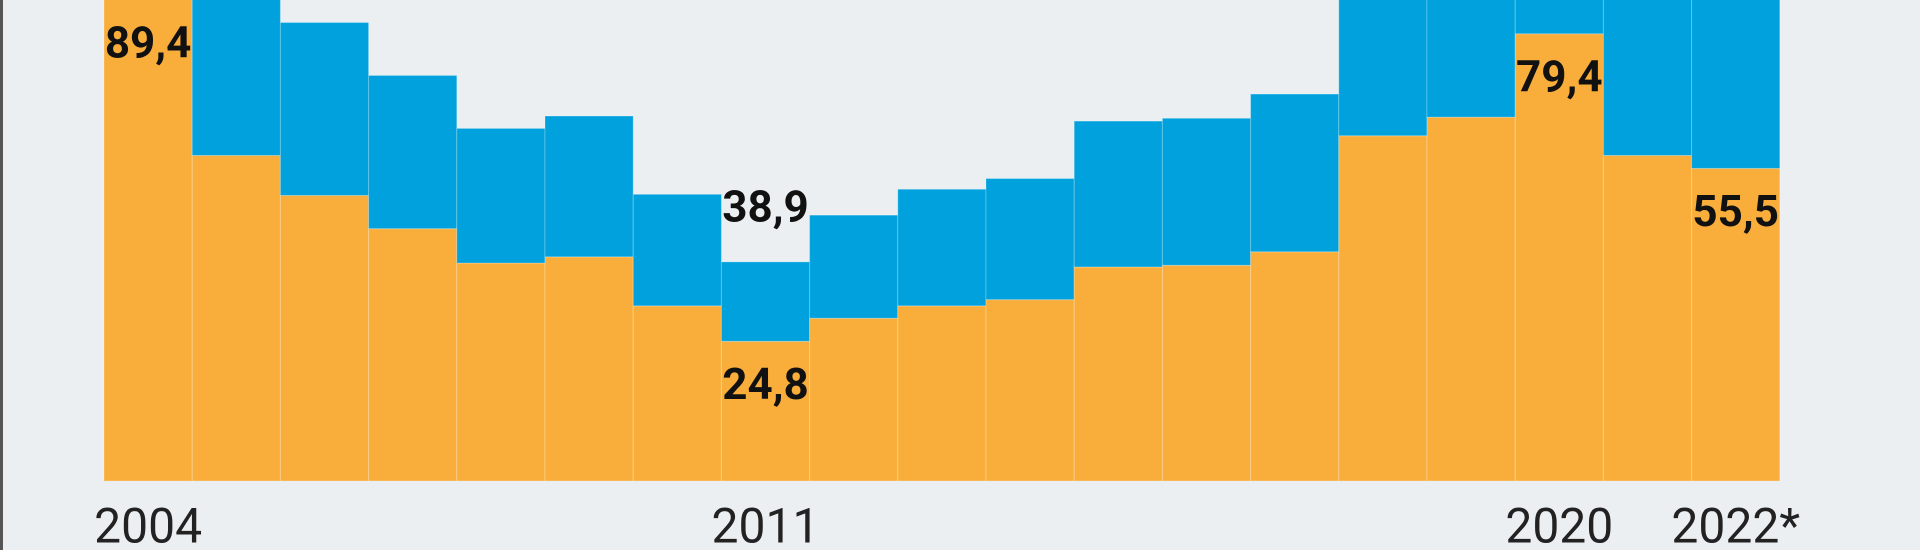  Describe the element at coordinates (148, 43) in the screenshot. I see `value-label: 89,4` at that location.